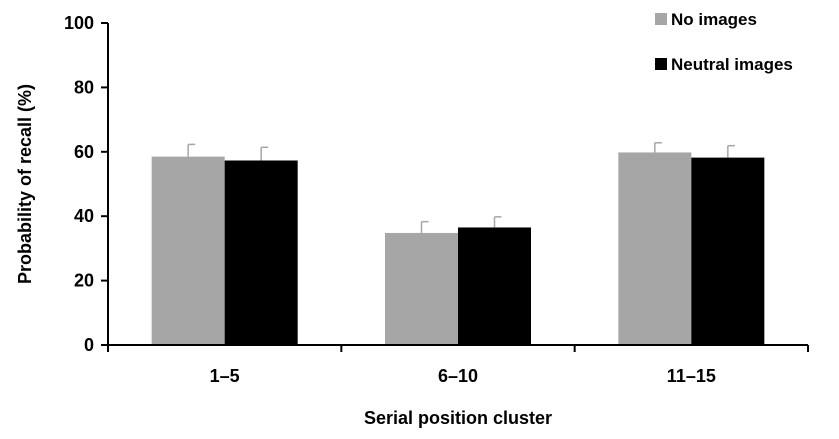 Image resolution: width=839 pixels, height=439 pixels. What do you see at coordinates (458, 376) in the screenshot?
I see `x-tick-label: 6–10` at bounding box center [458, 376].